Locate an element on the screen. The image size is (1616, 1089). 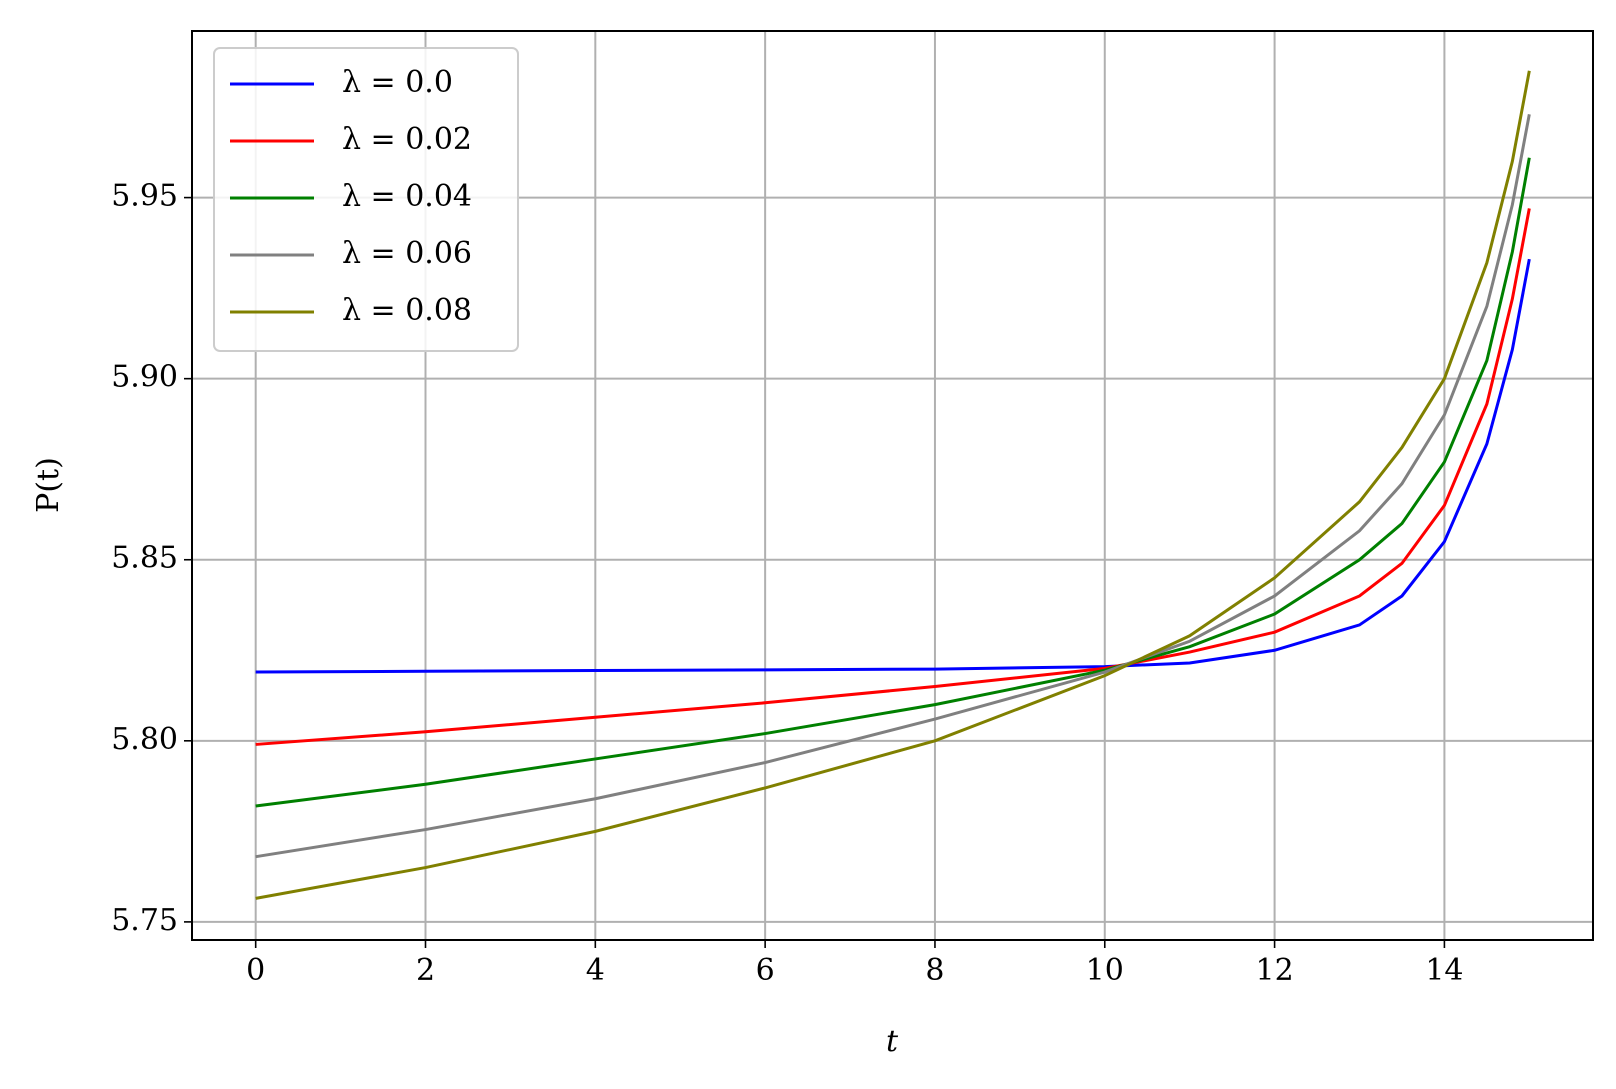
legend-box is located at coordinates (366, 199).